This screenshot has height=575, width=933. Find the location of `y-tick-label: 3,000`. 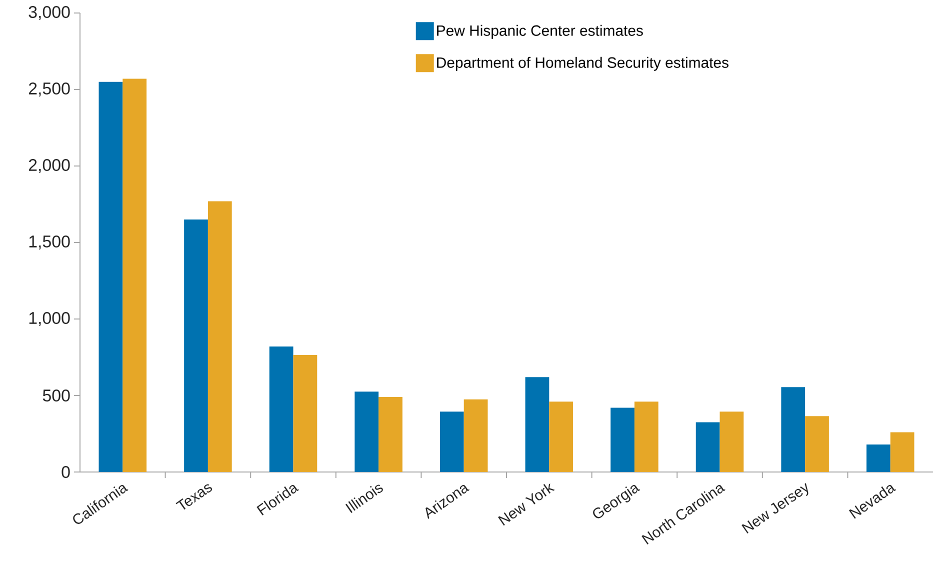

y-tick-label: 3,000 is located at coordinates (49, 13).